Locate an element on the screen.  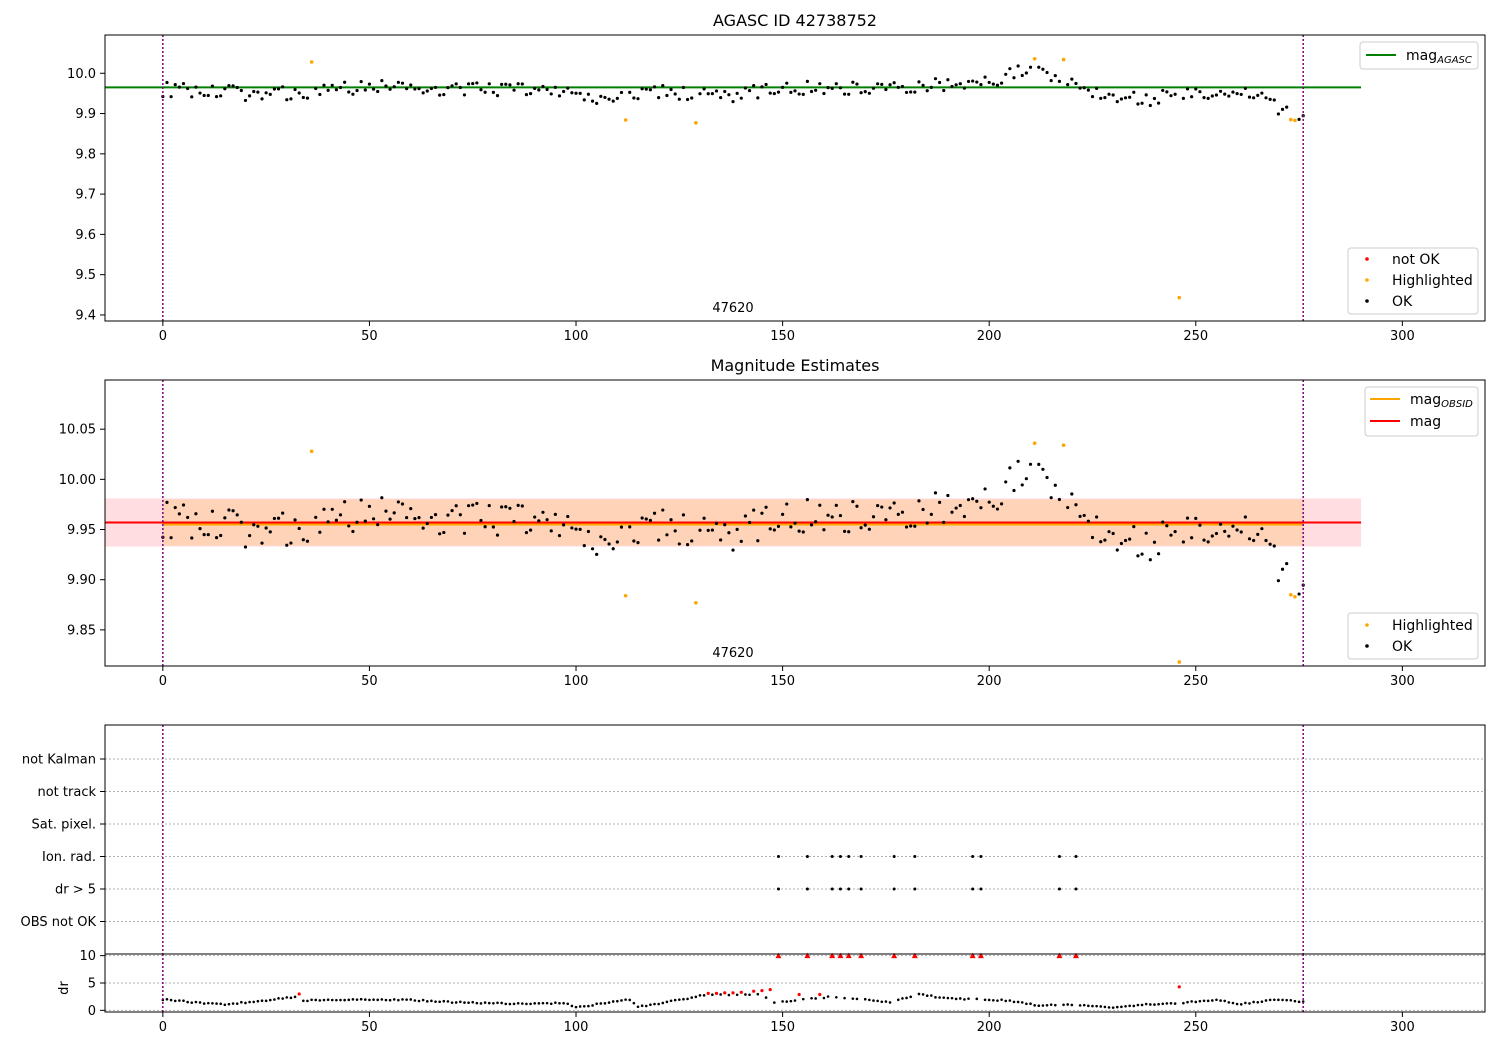
panel2-legend-markers-box is located at coordinates (1413, 636).